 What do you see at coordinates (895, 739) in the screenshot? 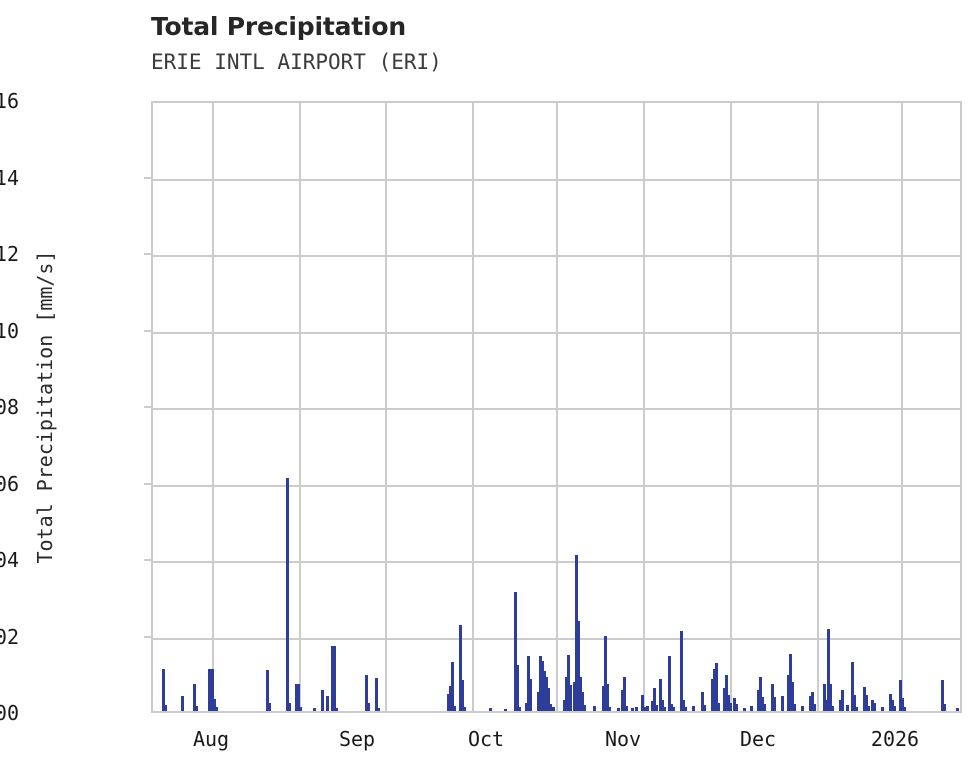
I see `x-axis-tick-label: 2026` at bounding box center [895, 739].